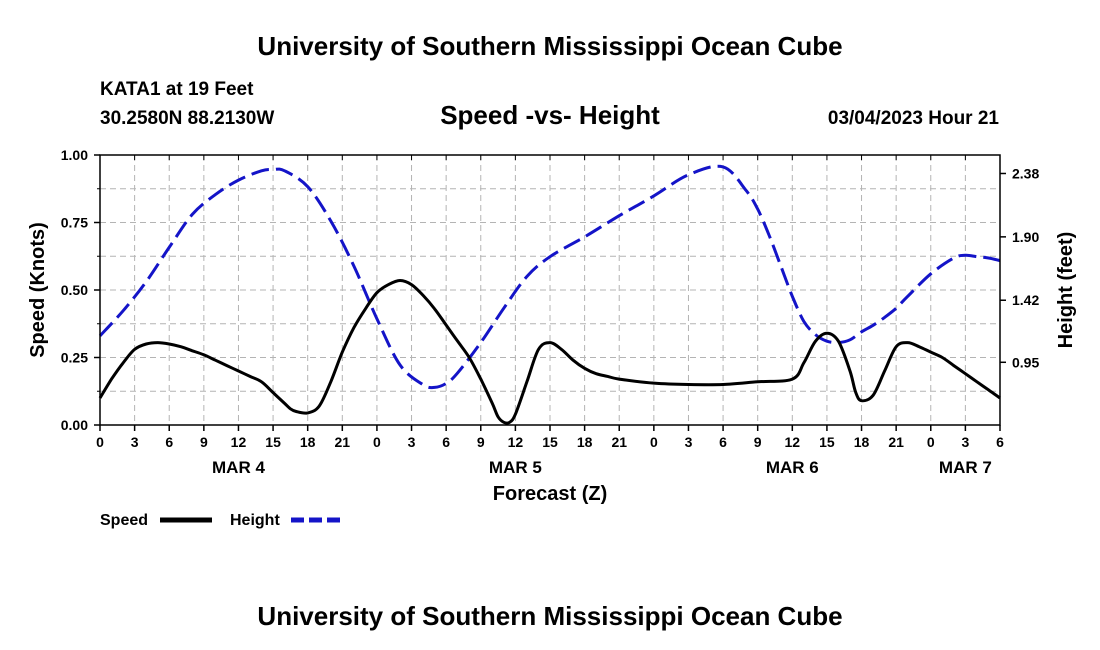  I want to click on station-coordinates: 30.2580N 88.2130W, so click(187, 118).